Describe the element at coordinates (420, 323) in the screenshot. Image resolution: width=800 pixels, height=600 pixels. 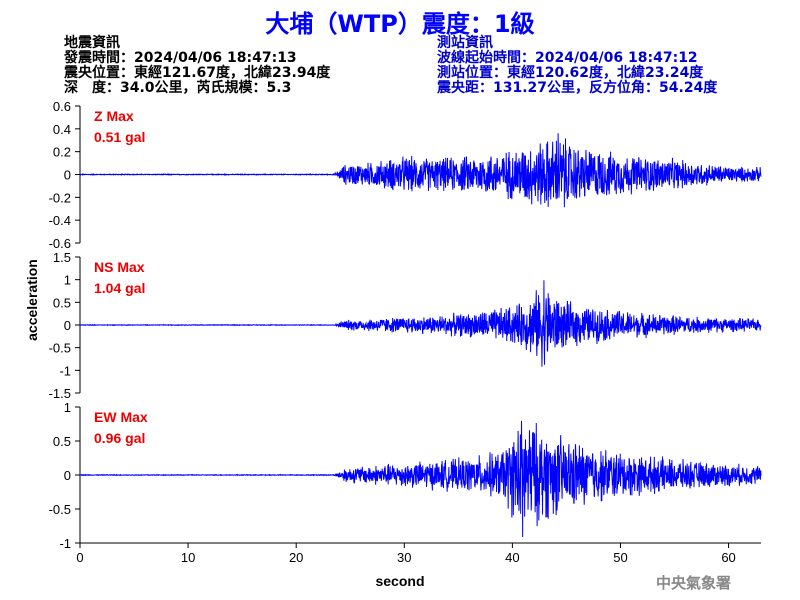
I see `waveform-ns` at that location.